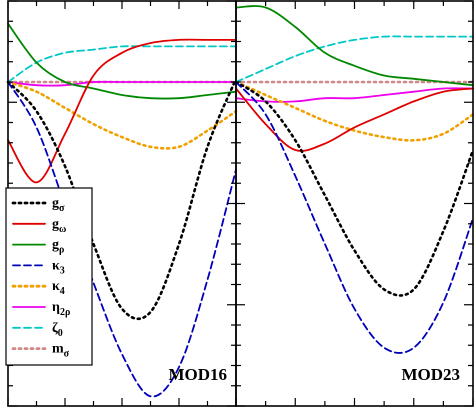 The height and width of the screenshot is (407, 474). Describe the element at coordinates (62, 291) in the screenshot. I see `legend-label-subscript: 4` at that location.